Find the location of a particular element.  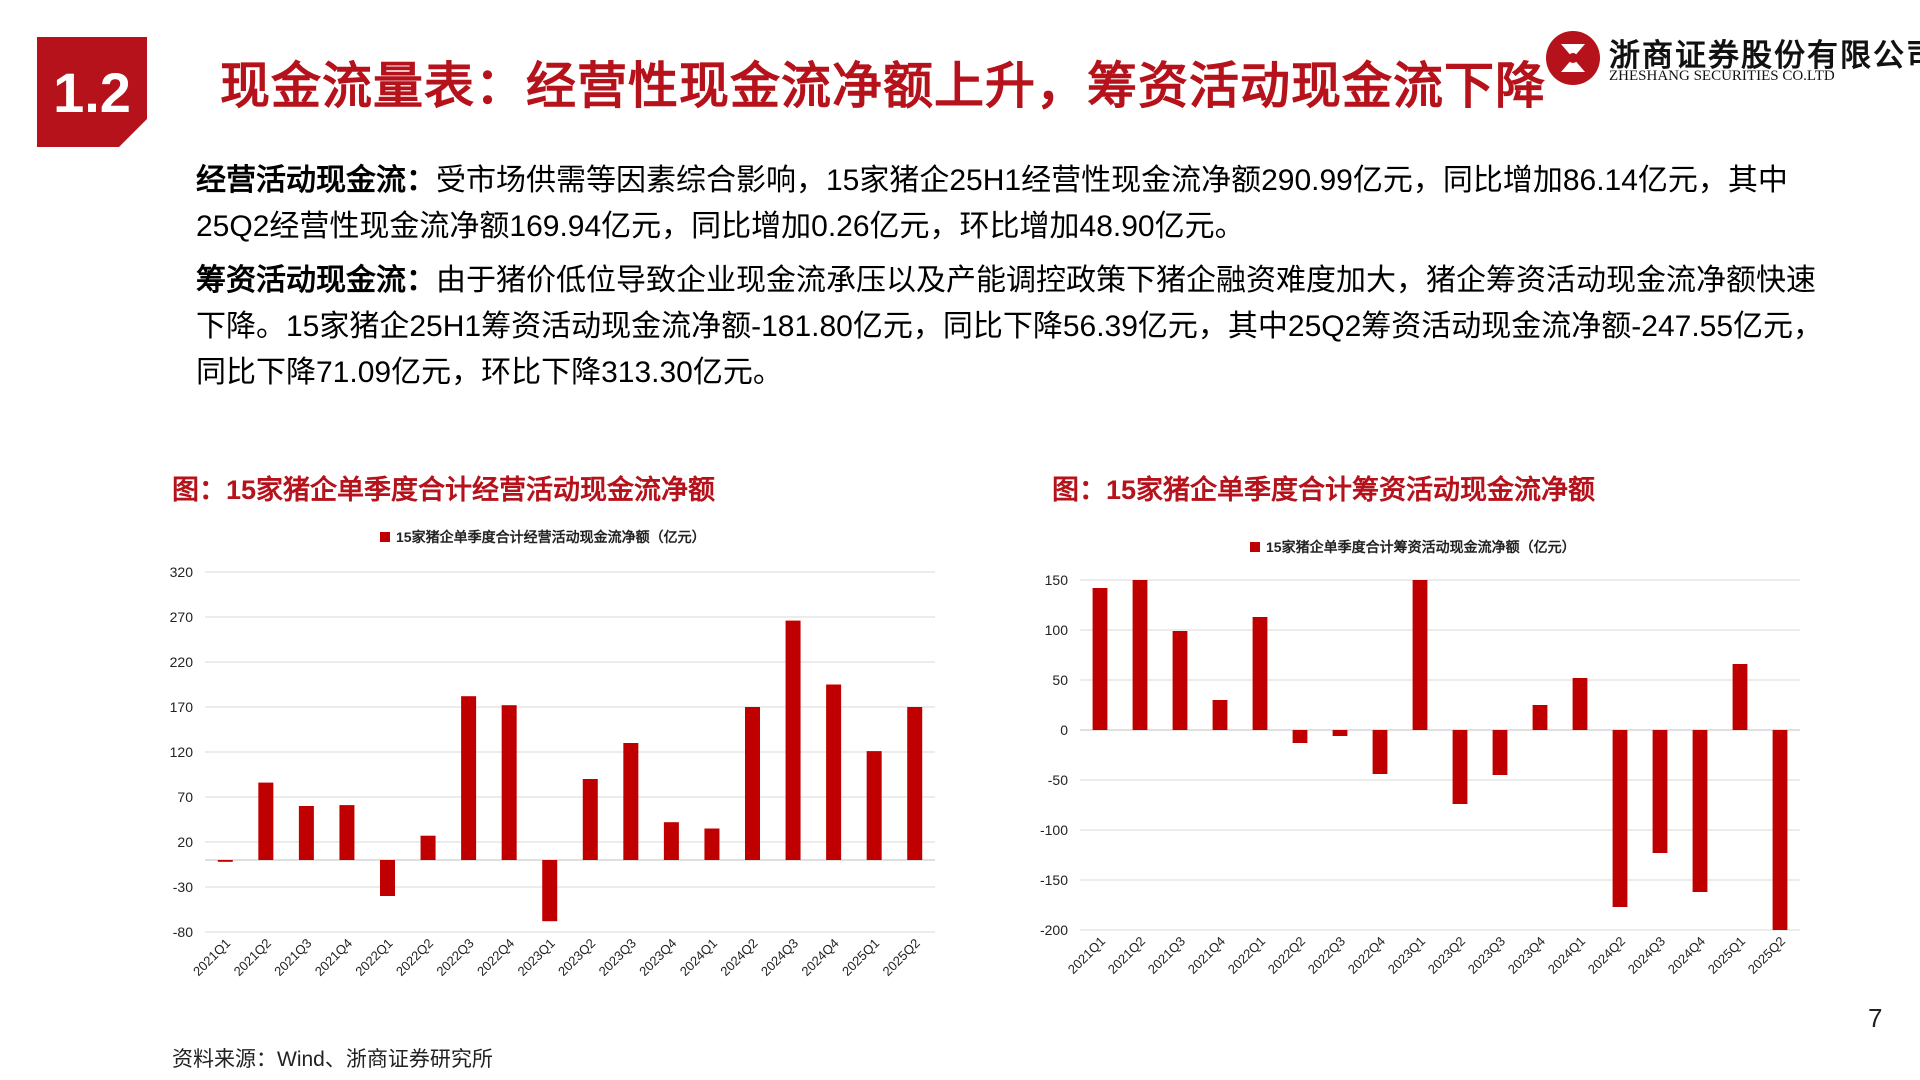

brand-logo: 浙商证券股份有限公司 ZHESHANG SECURITIES CO.LTD is located at coordinates (1732, 60).